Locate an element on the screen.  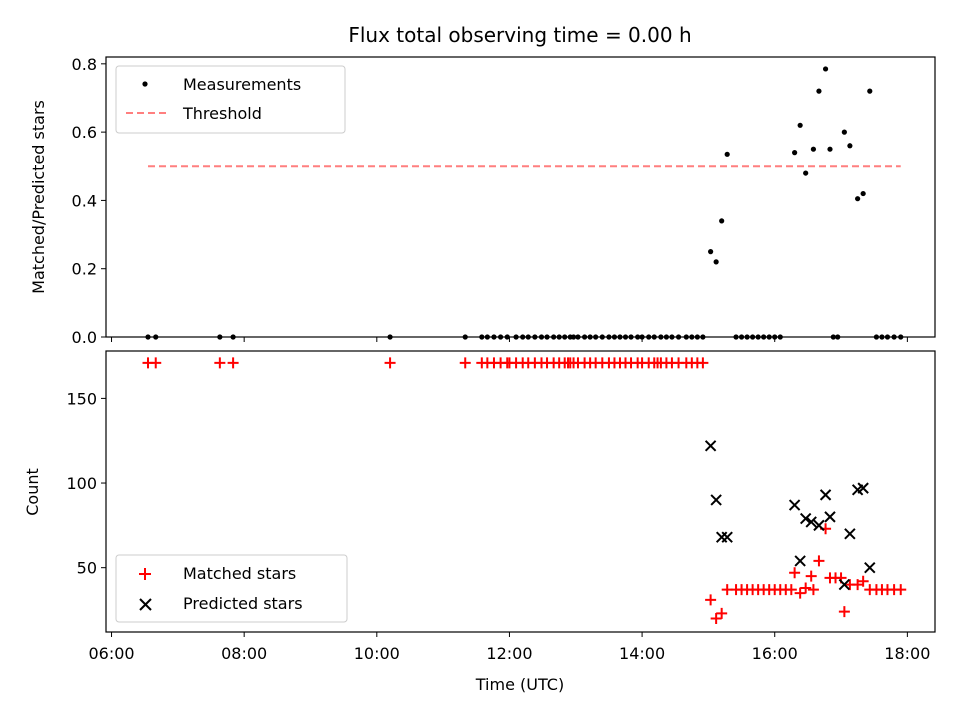
legend-predicted-label: Predicted stars is located at coordinates (243, 603).